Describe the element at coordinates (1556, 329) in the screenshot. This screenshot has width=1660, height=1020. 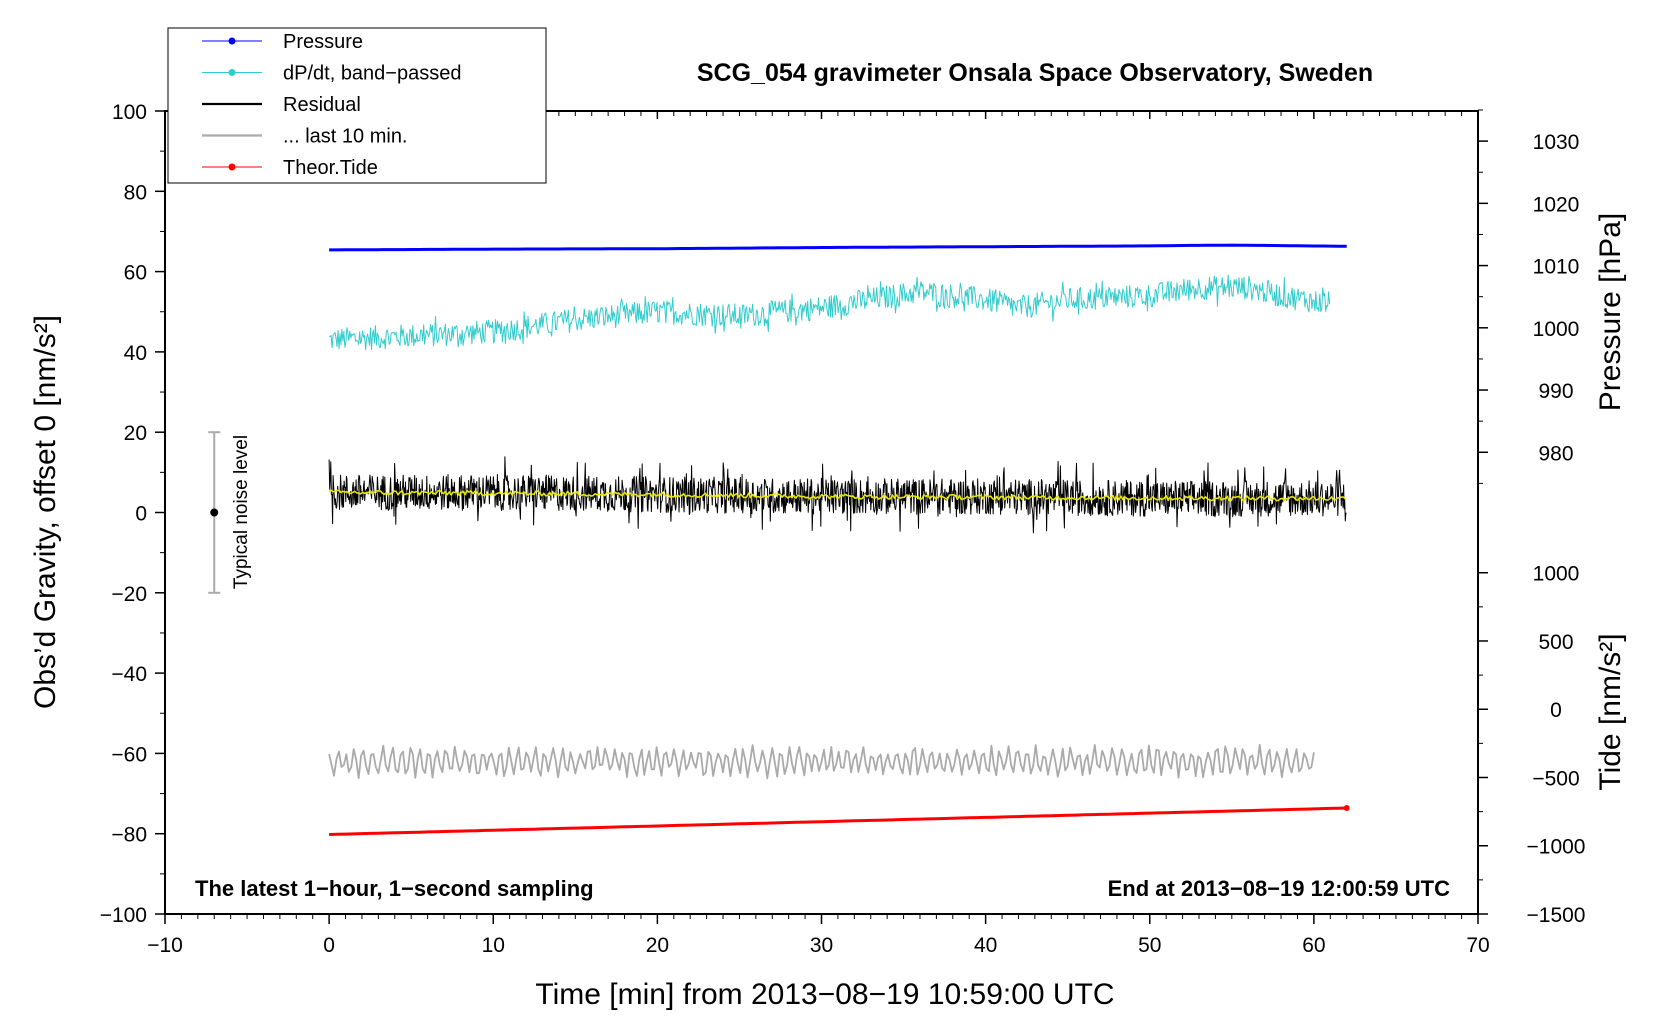
I see `pressure-tick-label: 1000` at that location.